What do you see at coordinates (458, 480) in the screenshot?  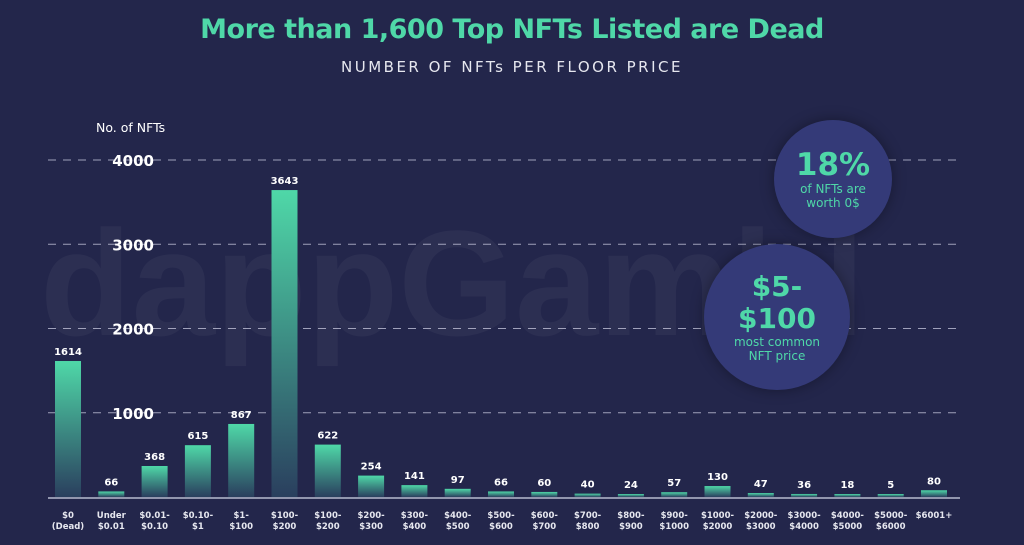 I see `data-label: 97` at bounding box center [458, 480].